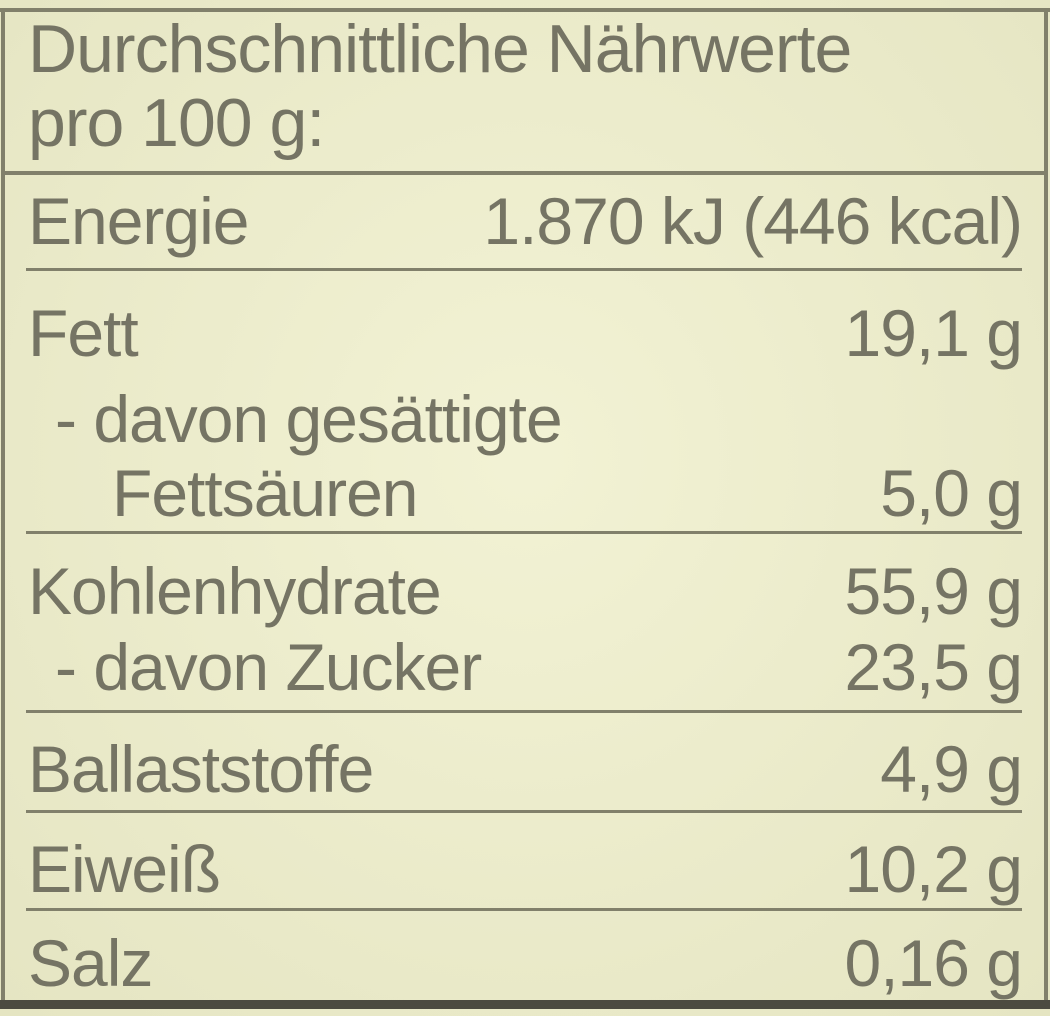  I want to click on row-eiweiss: Eiweiß 10,2 g, so click(525, 869).